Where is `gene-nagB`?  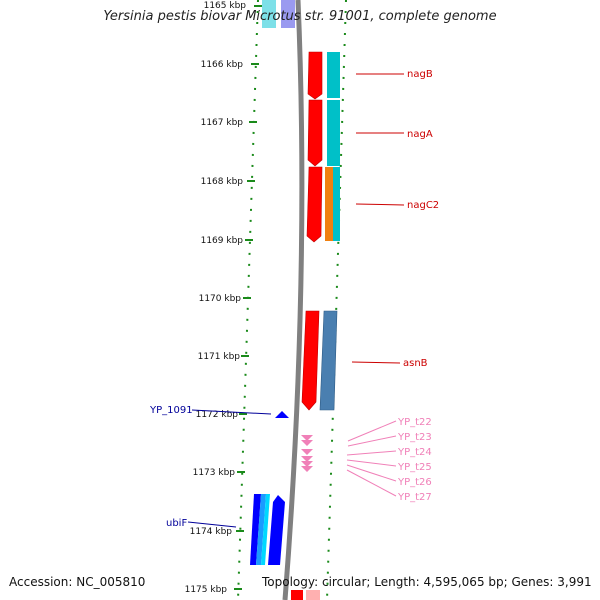
gene-nagB is located at coordinates (323, 75).